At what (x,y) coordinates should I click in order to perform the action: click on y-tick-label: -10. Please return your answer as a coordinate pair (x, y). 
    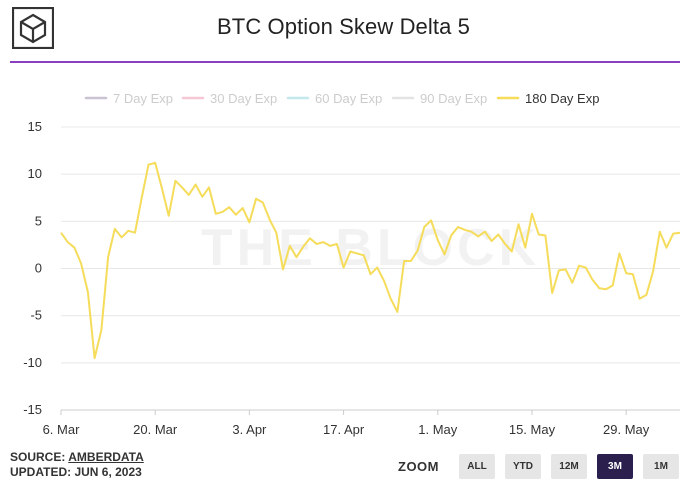
    Looking at the image, I should click on (32, 362).